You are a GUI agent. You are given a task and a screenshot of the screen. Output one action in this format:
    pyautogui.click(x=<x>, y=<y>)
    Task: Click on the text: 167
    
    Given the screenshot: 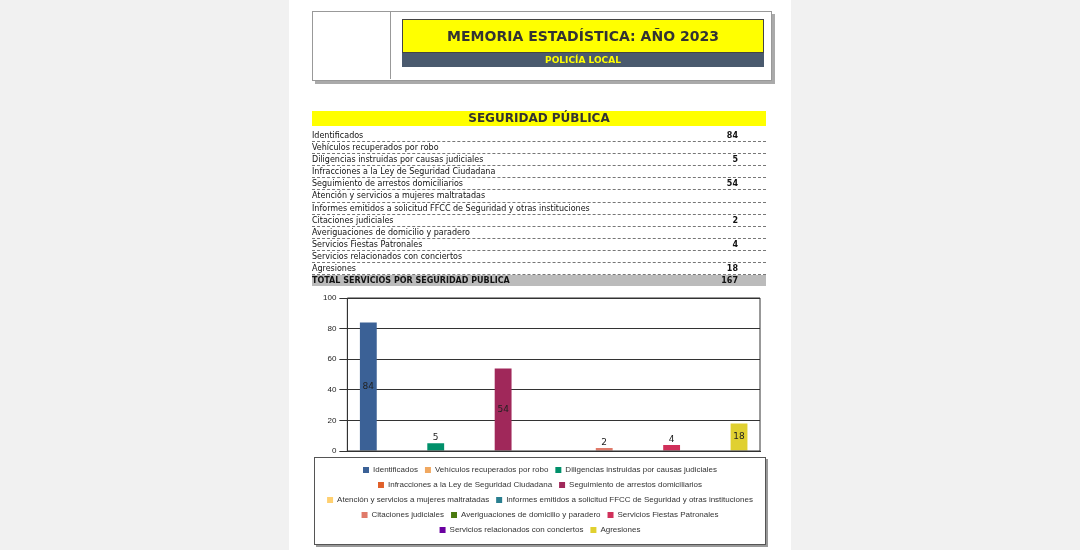 What is the action you would take?
    pyautogui.click(x=729, y=281)
    